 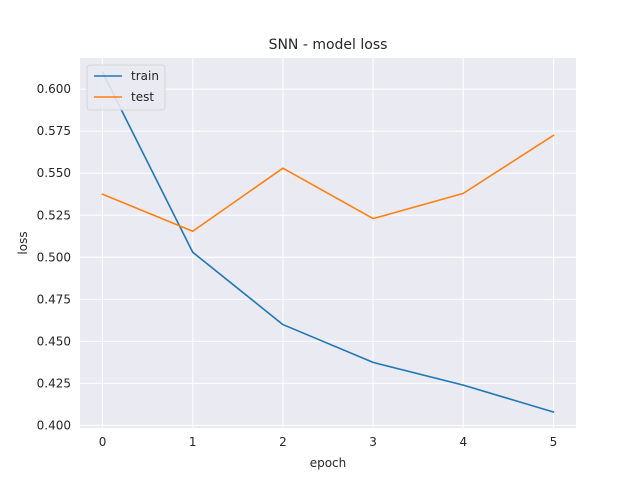 I want to click on legend: train test, so click(x=126, y=87).